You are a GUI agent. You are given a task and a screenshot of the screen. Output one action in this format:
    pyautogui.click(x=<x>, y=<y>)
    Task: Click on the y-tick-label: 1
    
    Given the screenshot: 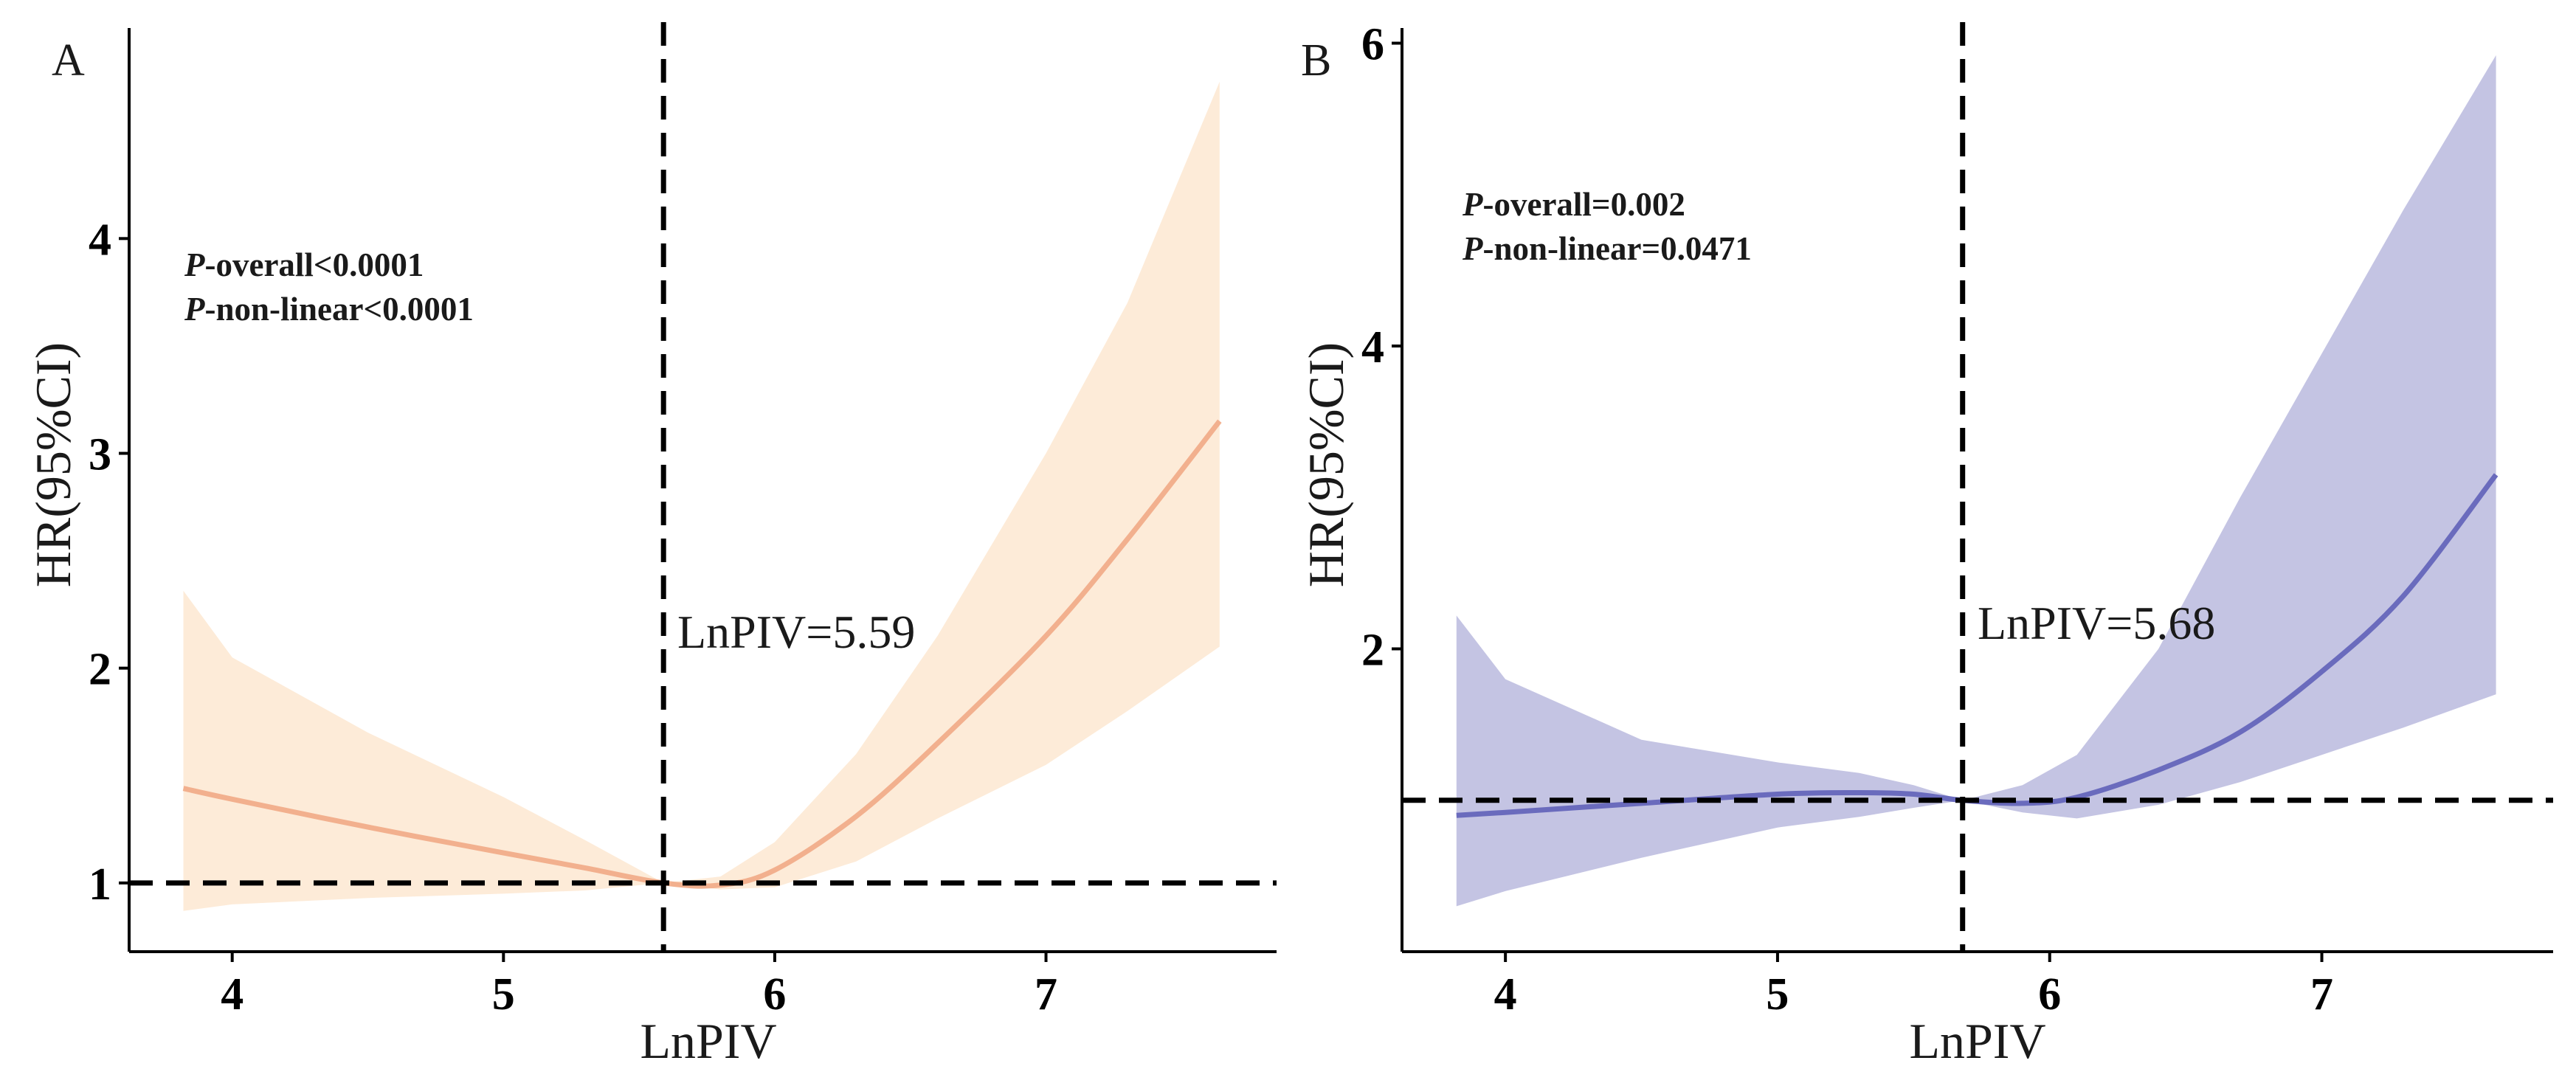 What is the action you would take?
    pyautogui.click(x=100, y=884)
    